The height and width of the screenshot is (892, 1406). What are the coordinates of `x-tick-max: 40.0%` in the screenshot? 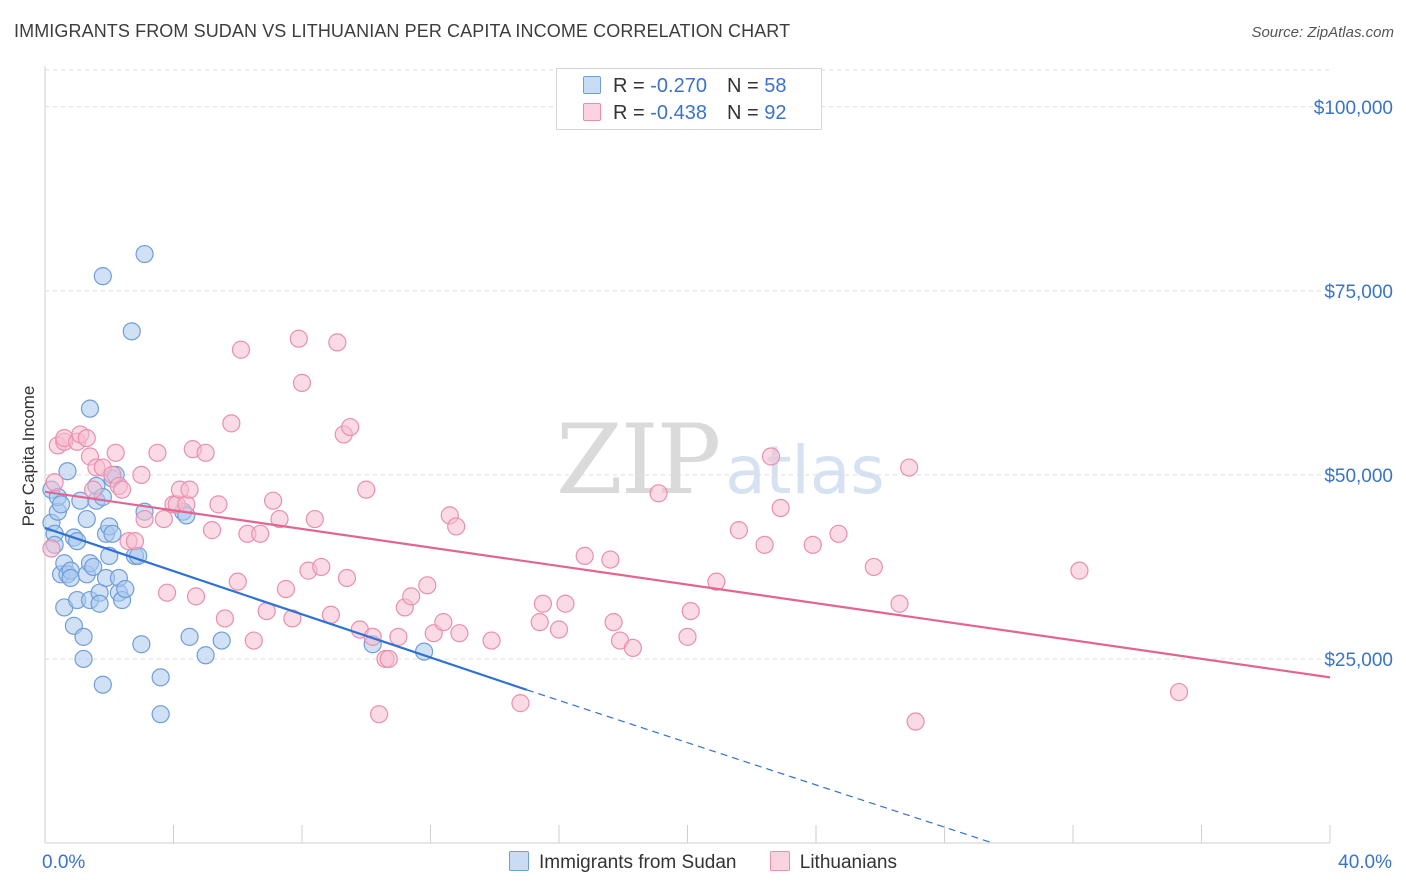 It's located at (1365, 862).